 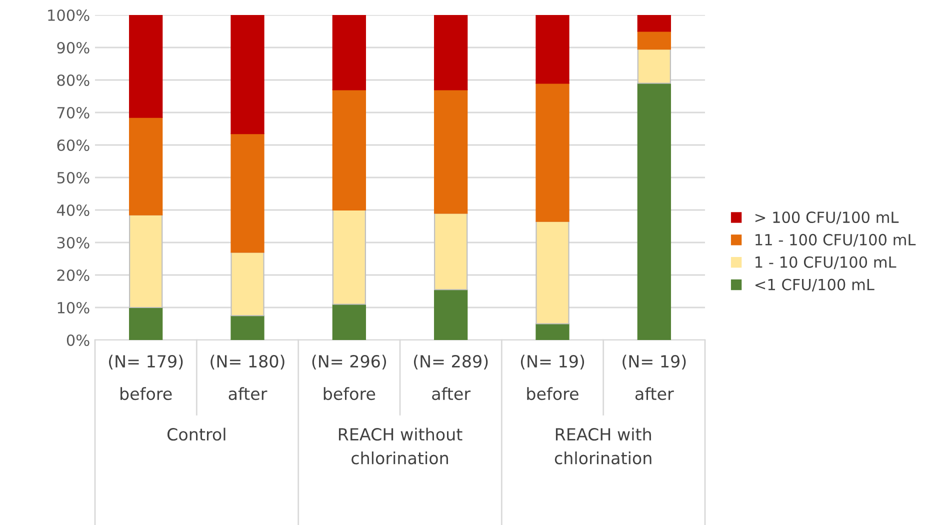 What do you see at coordinates (73, 178) in the screenshot?
I see `y-tick-label: 50%` at bounding box center [73, 178].